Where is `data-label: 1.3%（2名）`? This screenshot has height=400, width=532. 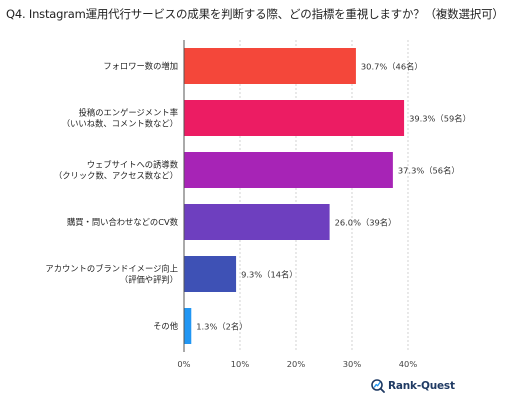
data-label: 1.3%（2名） is located at coordinates (221, 327).